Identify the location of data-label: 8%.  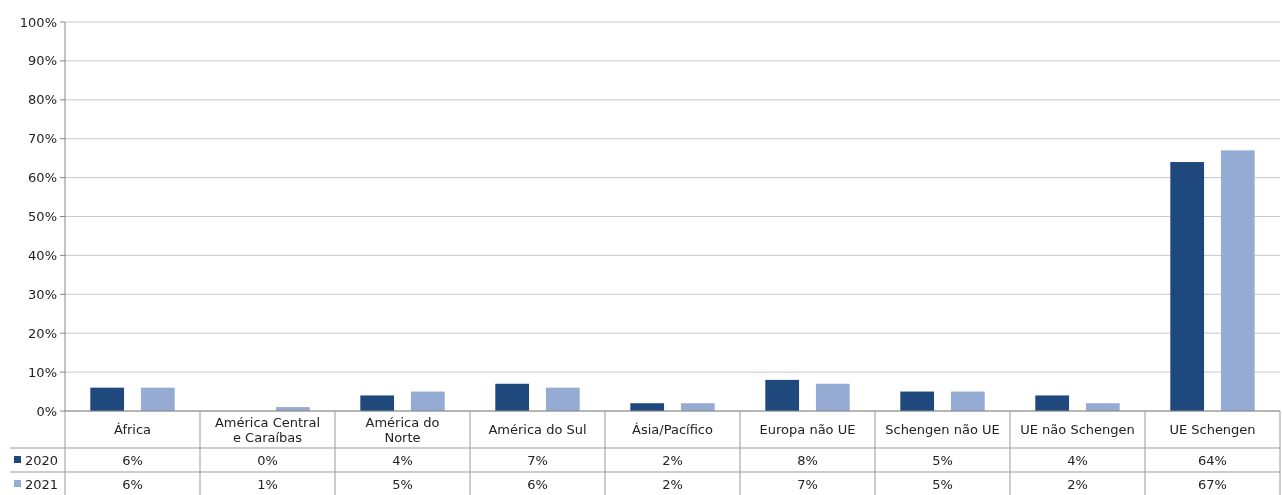
(807, 460).